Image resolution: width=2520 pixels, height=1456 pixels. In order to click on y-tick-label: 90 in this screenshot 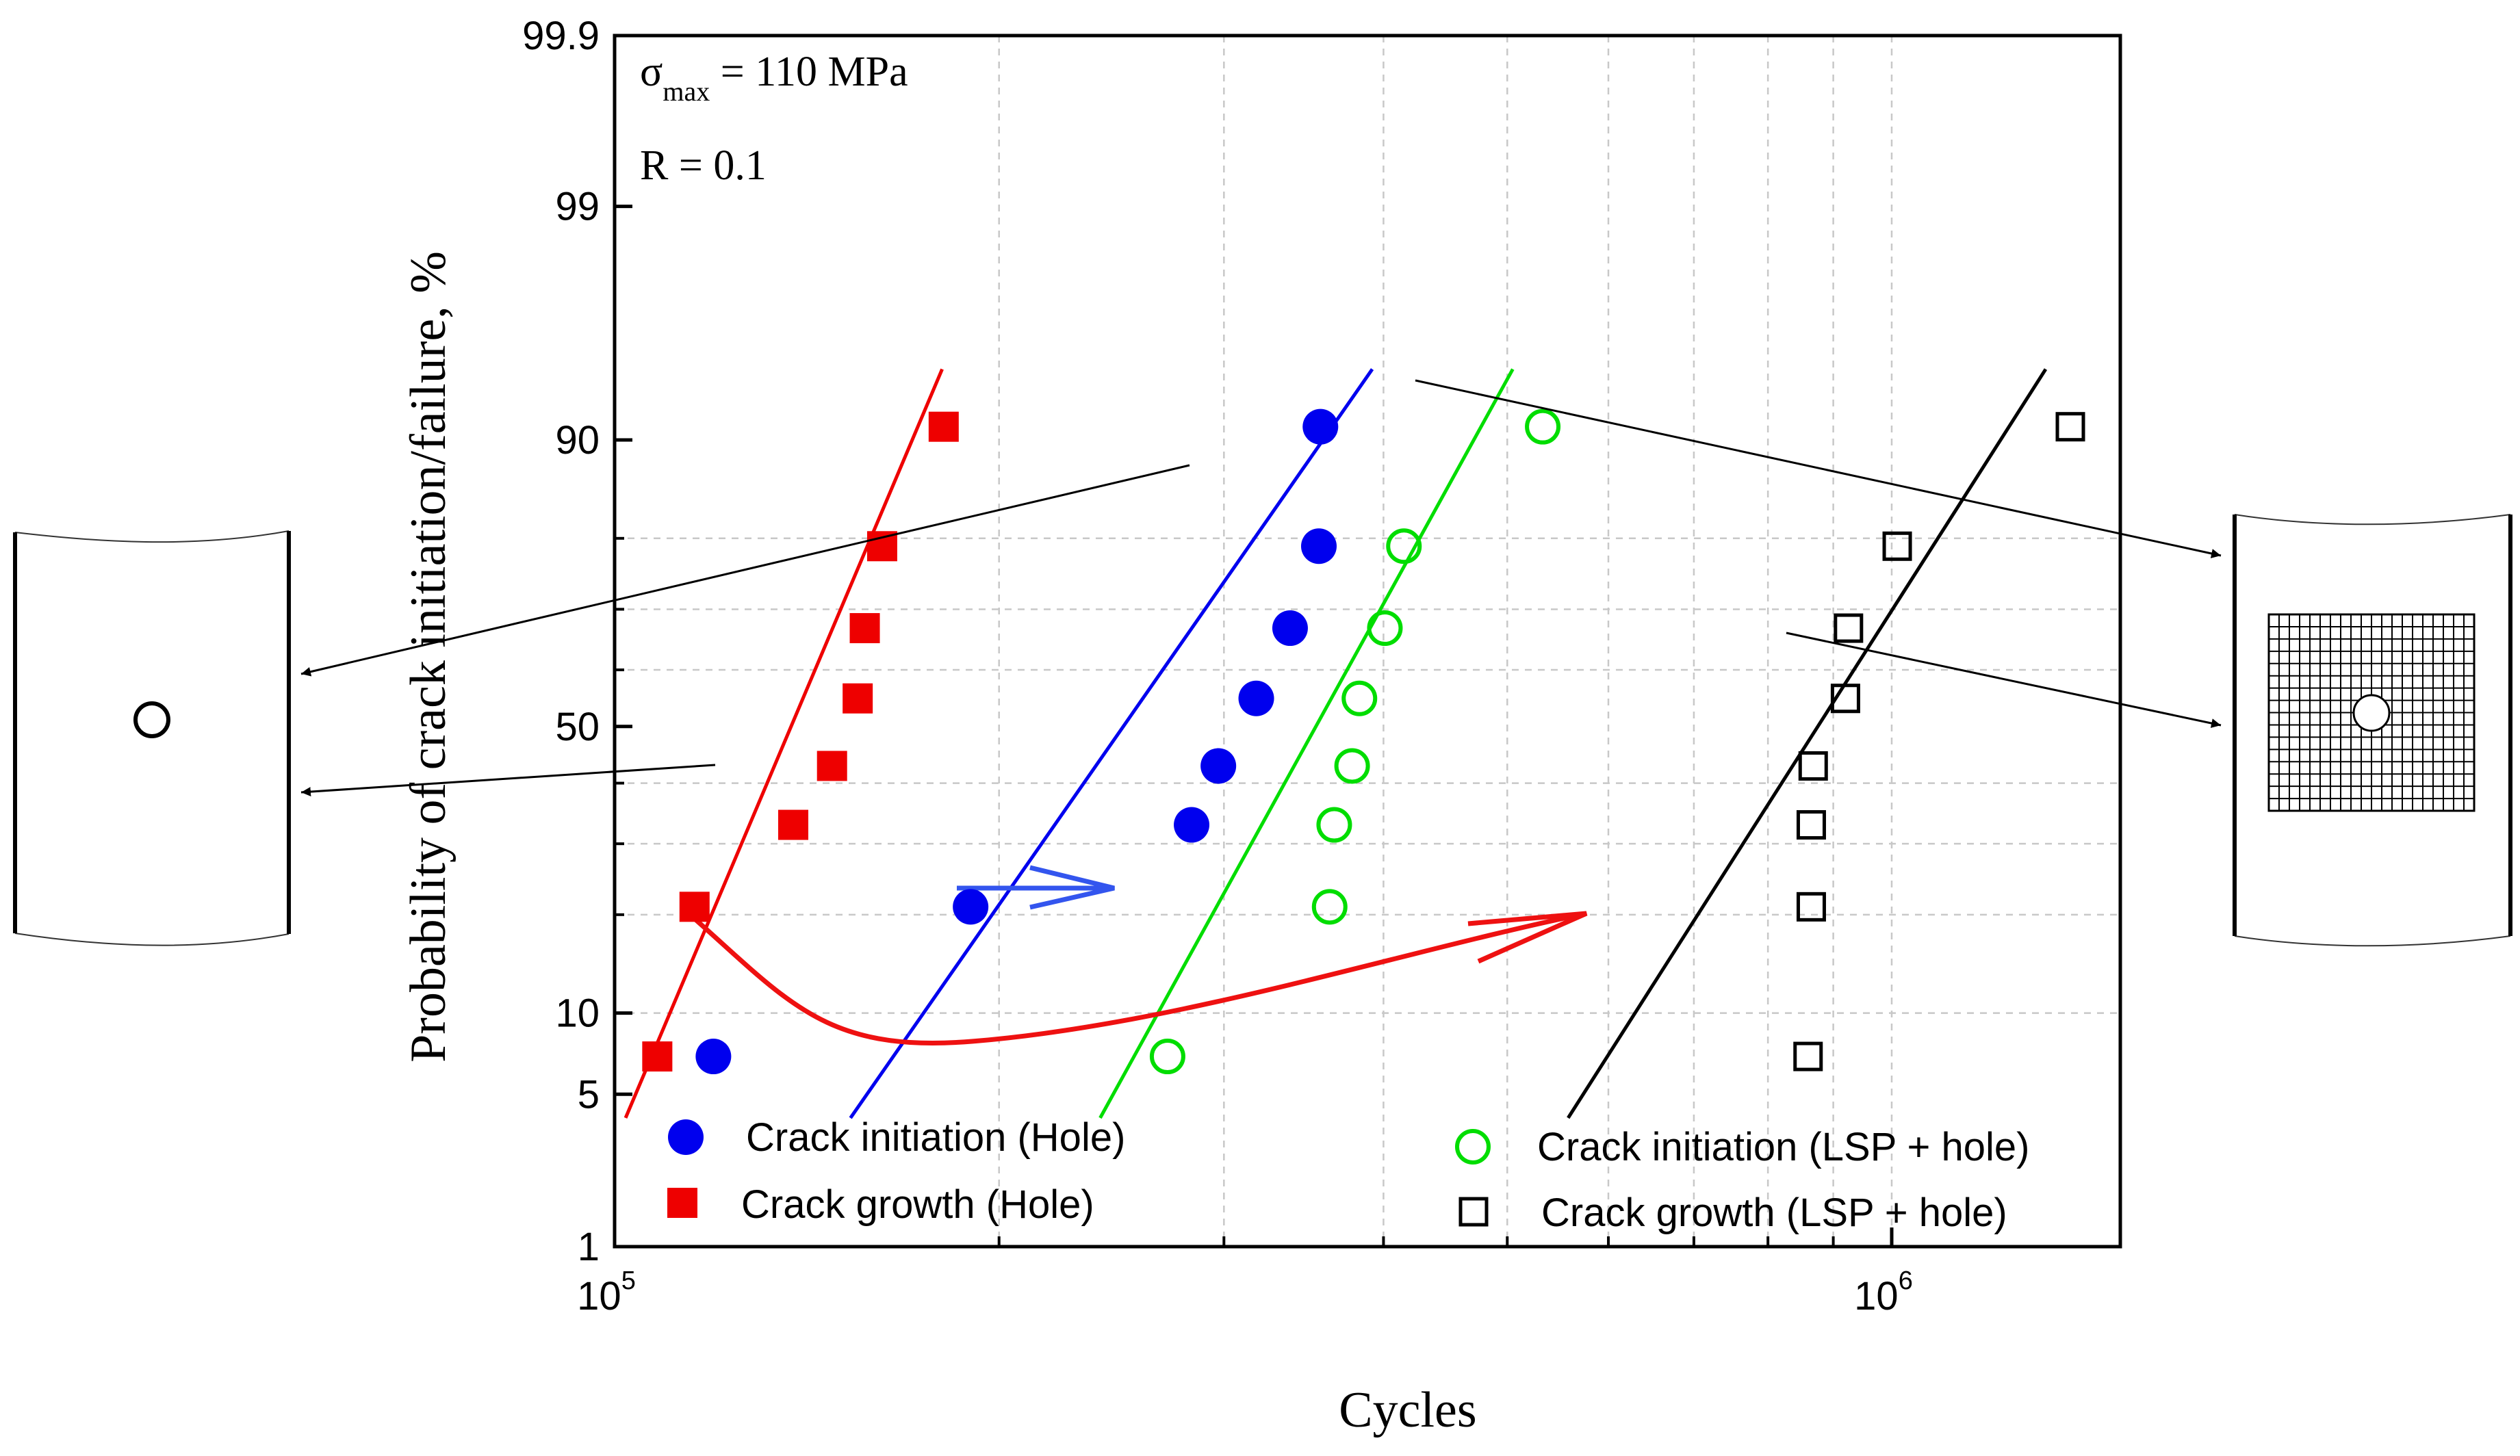, I will do `click(577, 440)`.